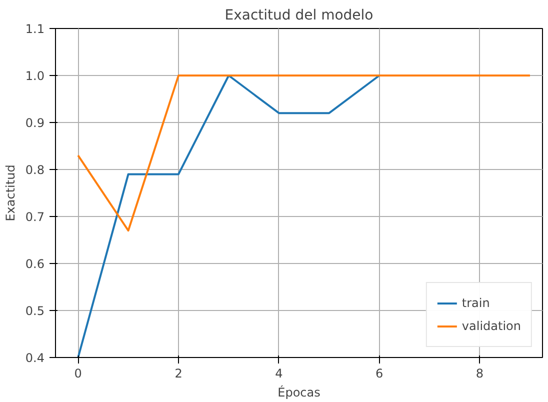 This screenshot has height=402, width=548. I want to click on y-tick-label: 0.4, so click(35, 358).